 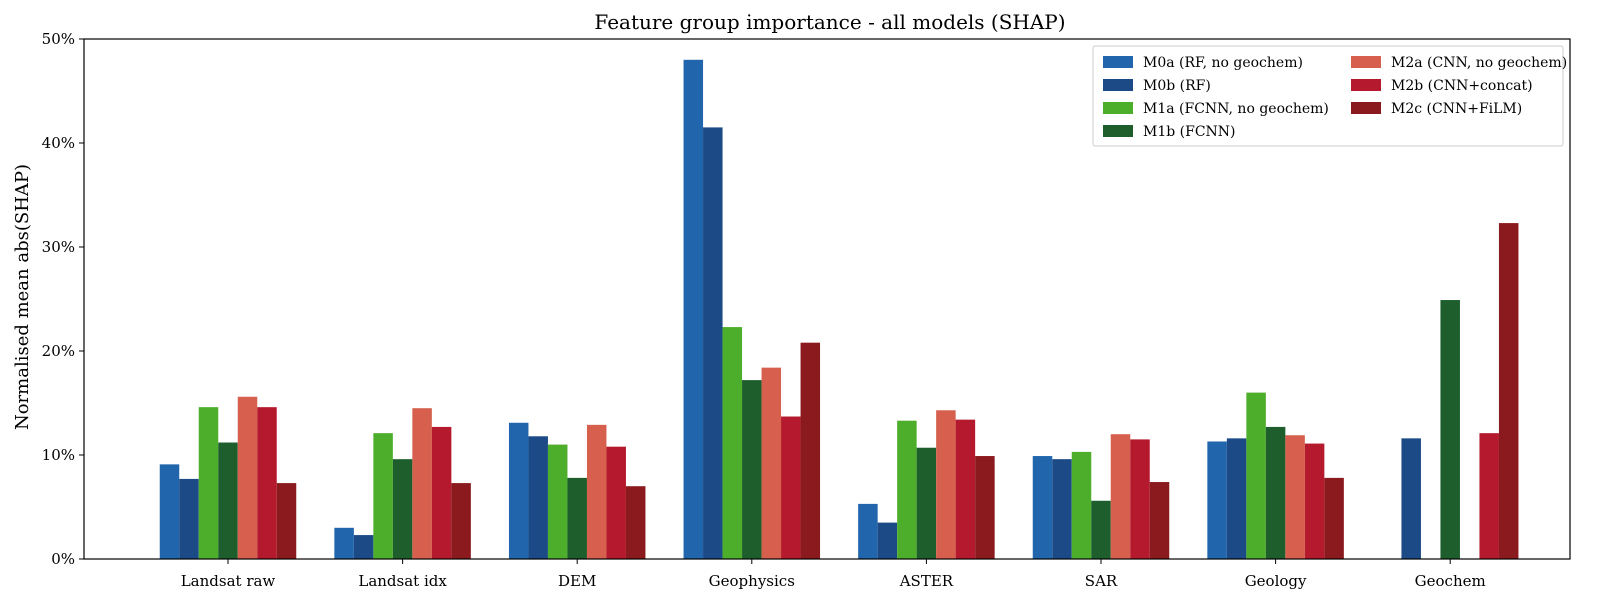 What do you see at coordinates (1236, 109) in the screenshot?
I see `legend-label: M1a (FCNN, no geochem)` at bounding box center [1236, 109].